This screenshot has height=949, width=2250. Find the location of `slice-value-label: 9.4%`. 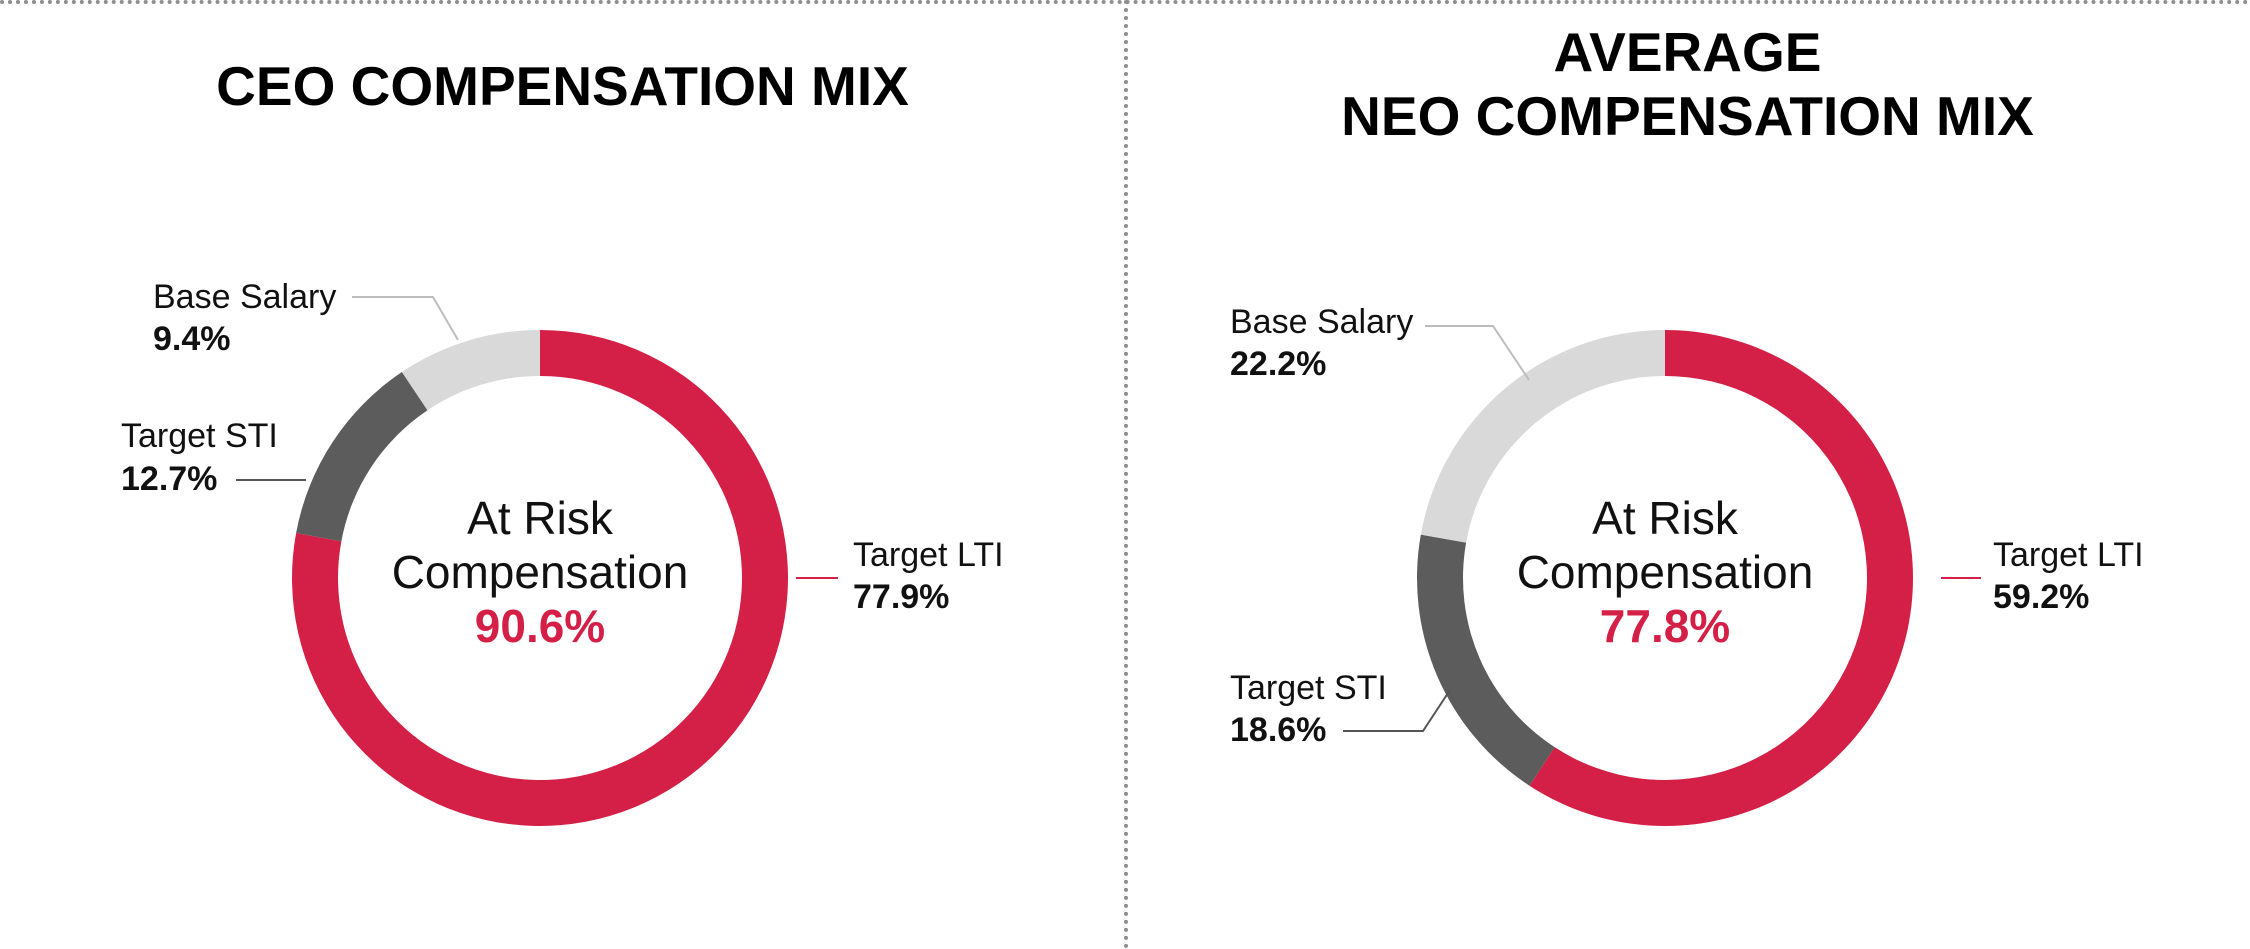

slice-value-label: 9.4% is located at coordinates (192, 339).